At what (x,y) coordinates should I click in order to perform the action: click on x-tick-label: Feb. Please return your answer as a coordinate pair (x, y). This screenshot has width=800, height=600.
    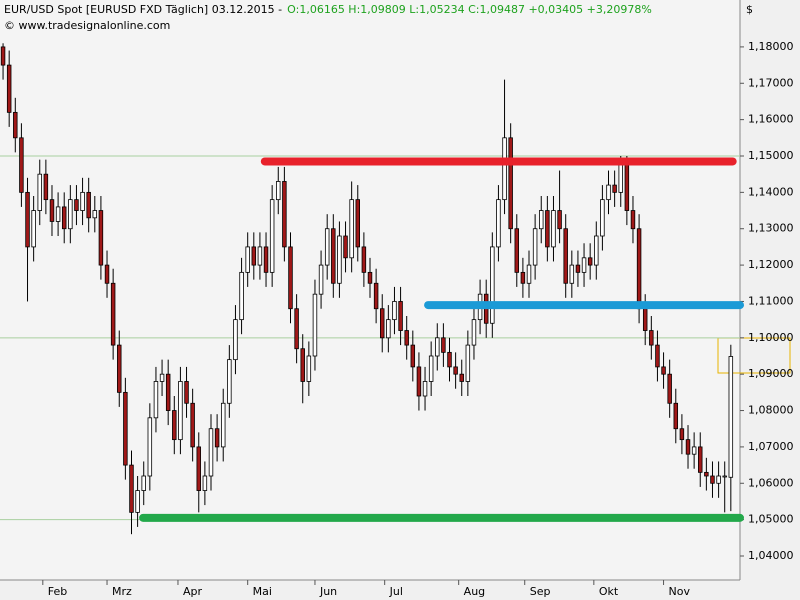
    Looking at the image, I should click on (57, 591).